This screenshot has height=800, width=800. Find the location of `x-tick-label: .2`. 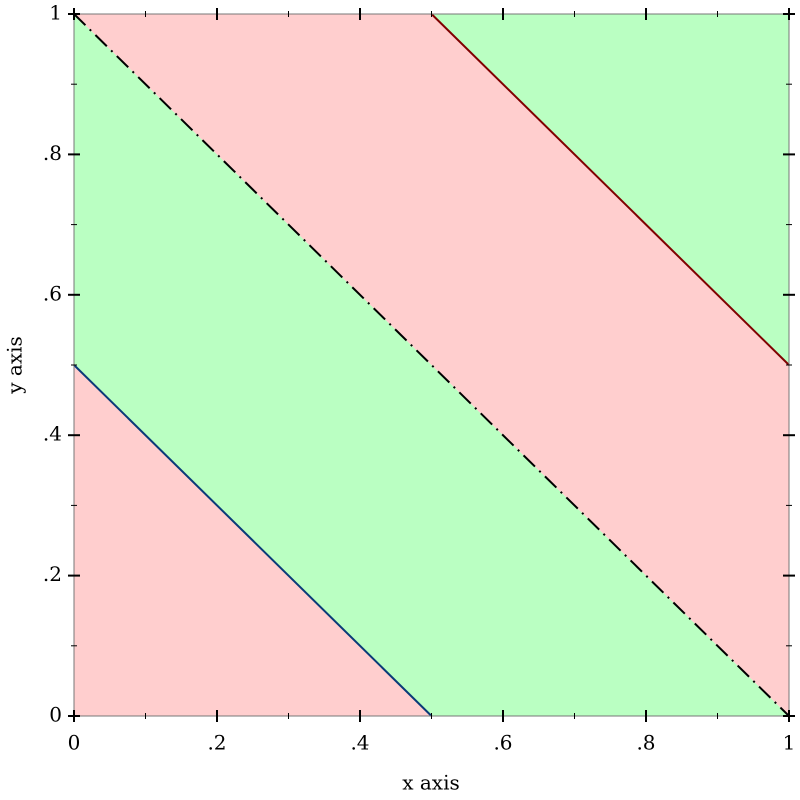

x-tick-label: .2 is located at coordinates (216, 743).